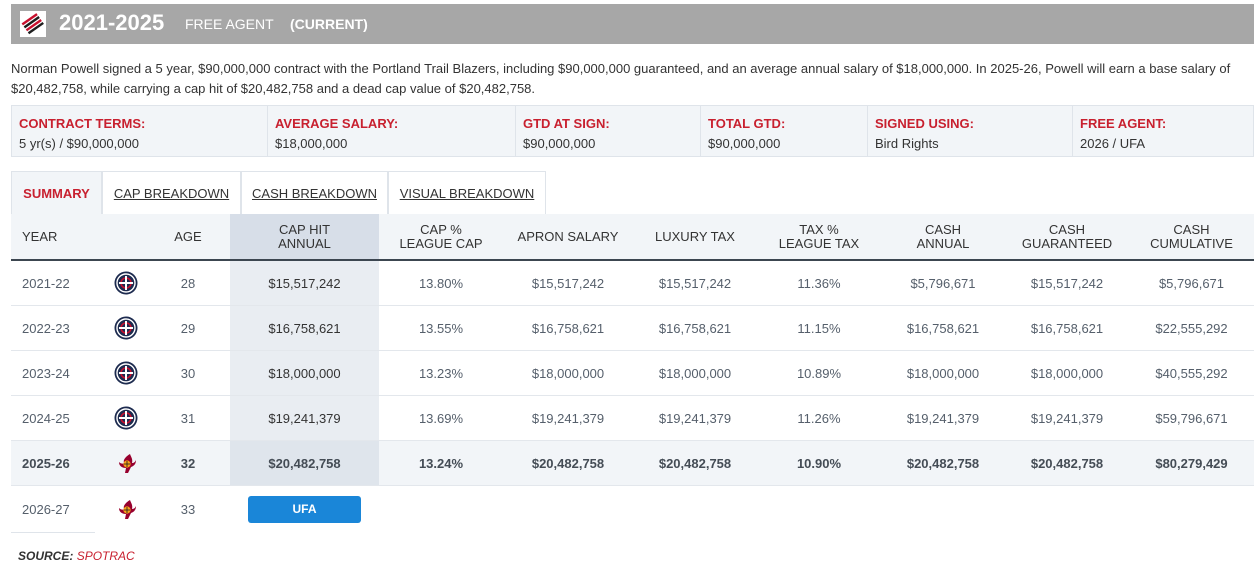  I want to click on cell-age: 29, so click(188, 328).